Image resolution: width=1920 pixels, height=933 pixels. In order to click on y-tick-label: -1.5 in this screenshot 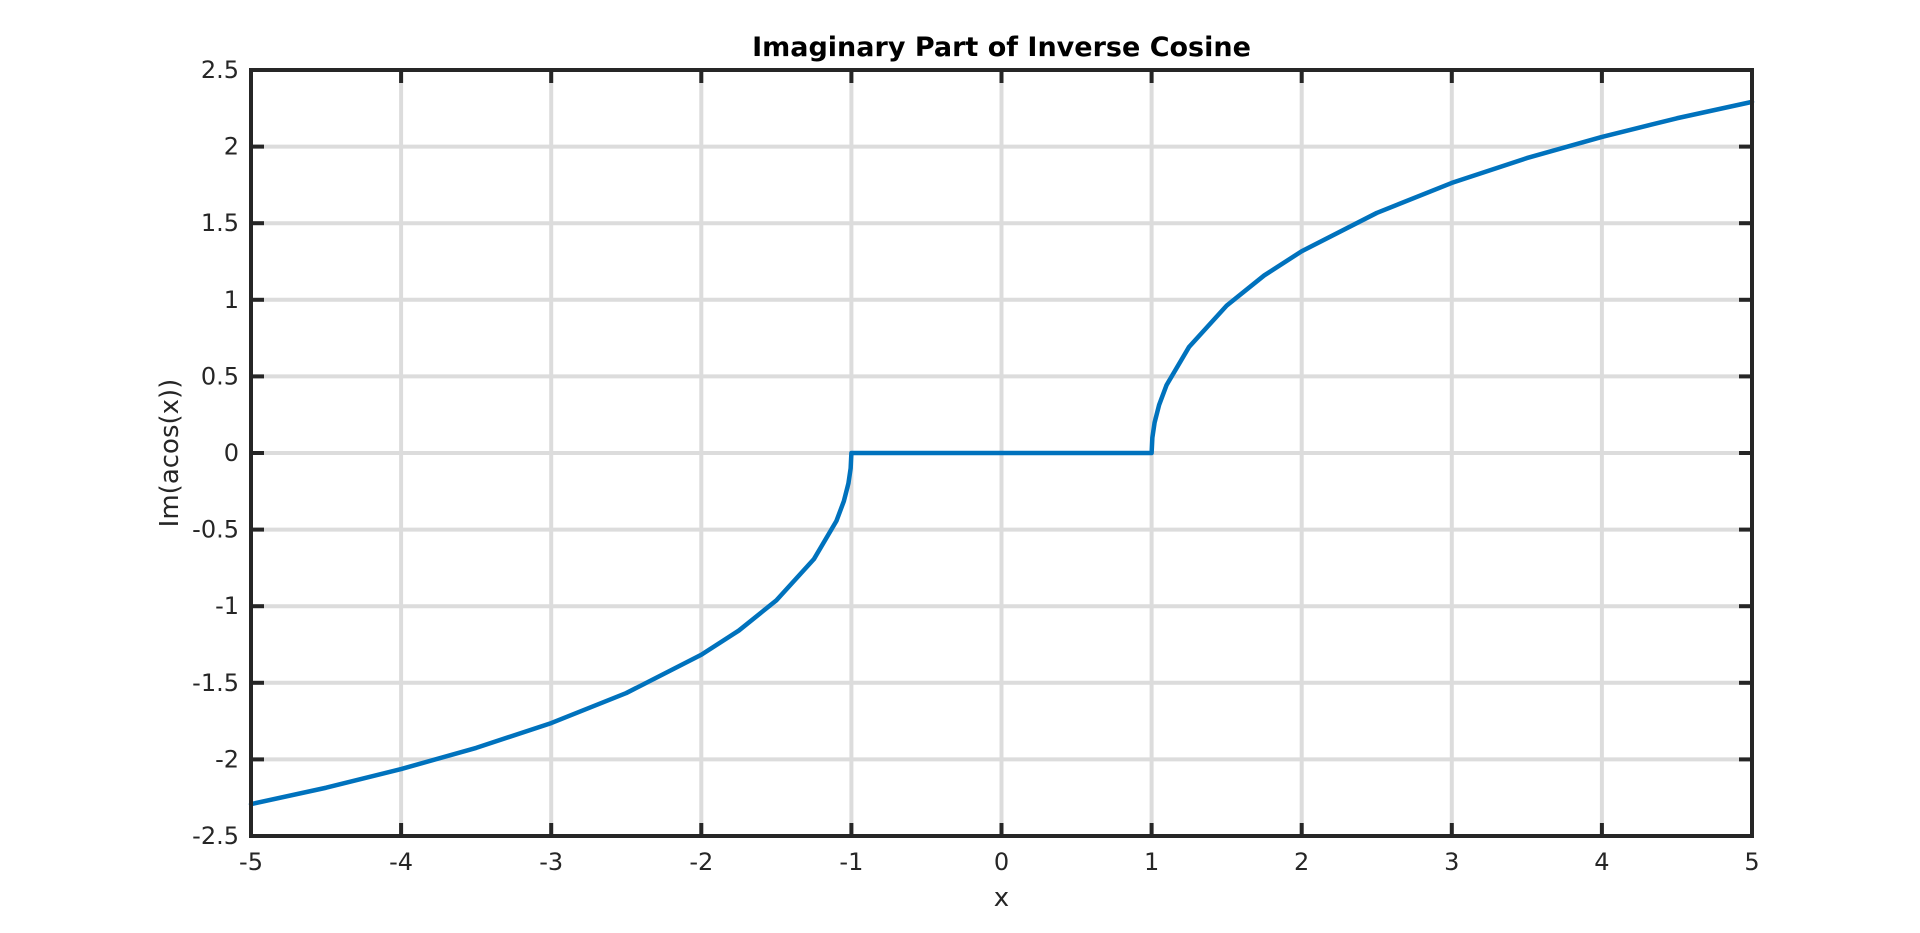, I will do `click(215, 683)`.